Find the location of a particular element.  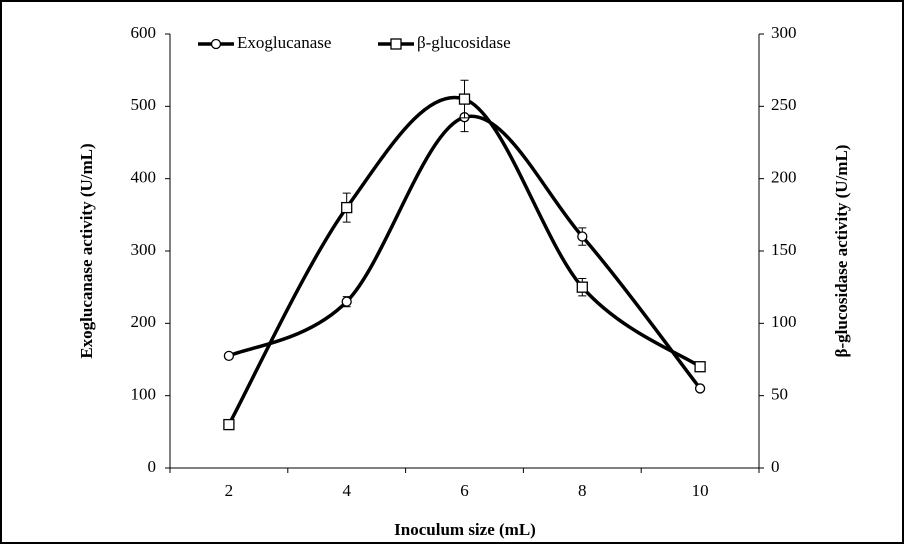

y-tick-label: 0 is located at coordinates (152, 466).